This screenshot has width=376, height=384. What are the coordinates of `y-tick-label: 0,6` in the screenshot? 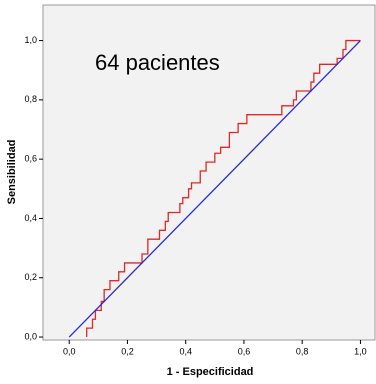 It's located at (30, 159).